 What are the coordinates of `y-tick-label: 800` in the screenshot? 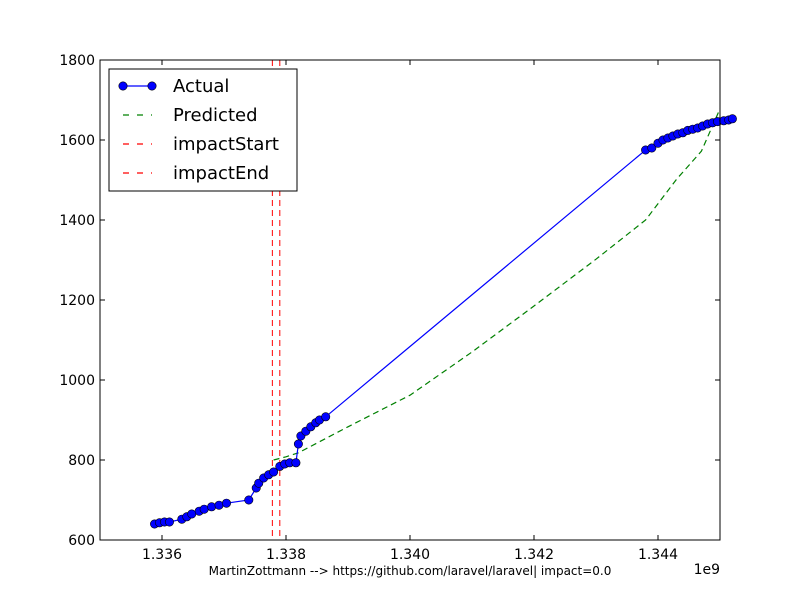 It's located at (81, 461).